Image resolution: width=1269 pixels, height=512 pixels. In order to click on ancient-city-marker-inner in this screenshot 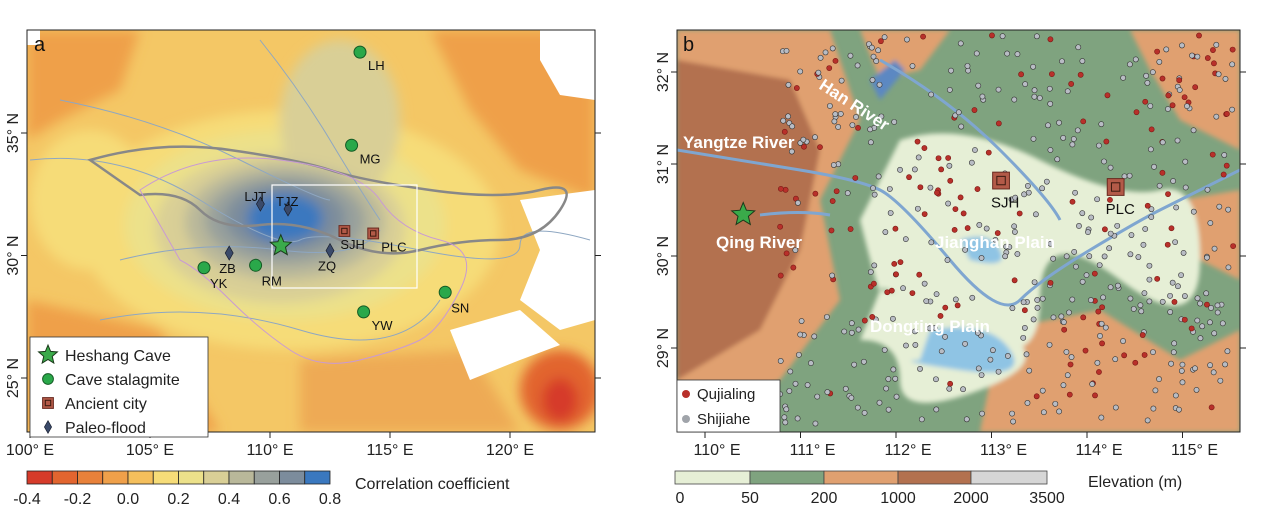, I will do `click(1115, 187)`.